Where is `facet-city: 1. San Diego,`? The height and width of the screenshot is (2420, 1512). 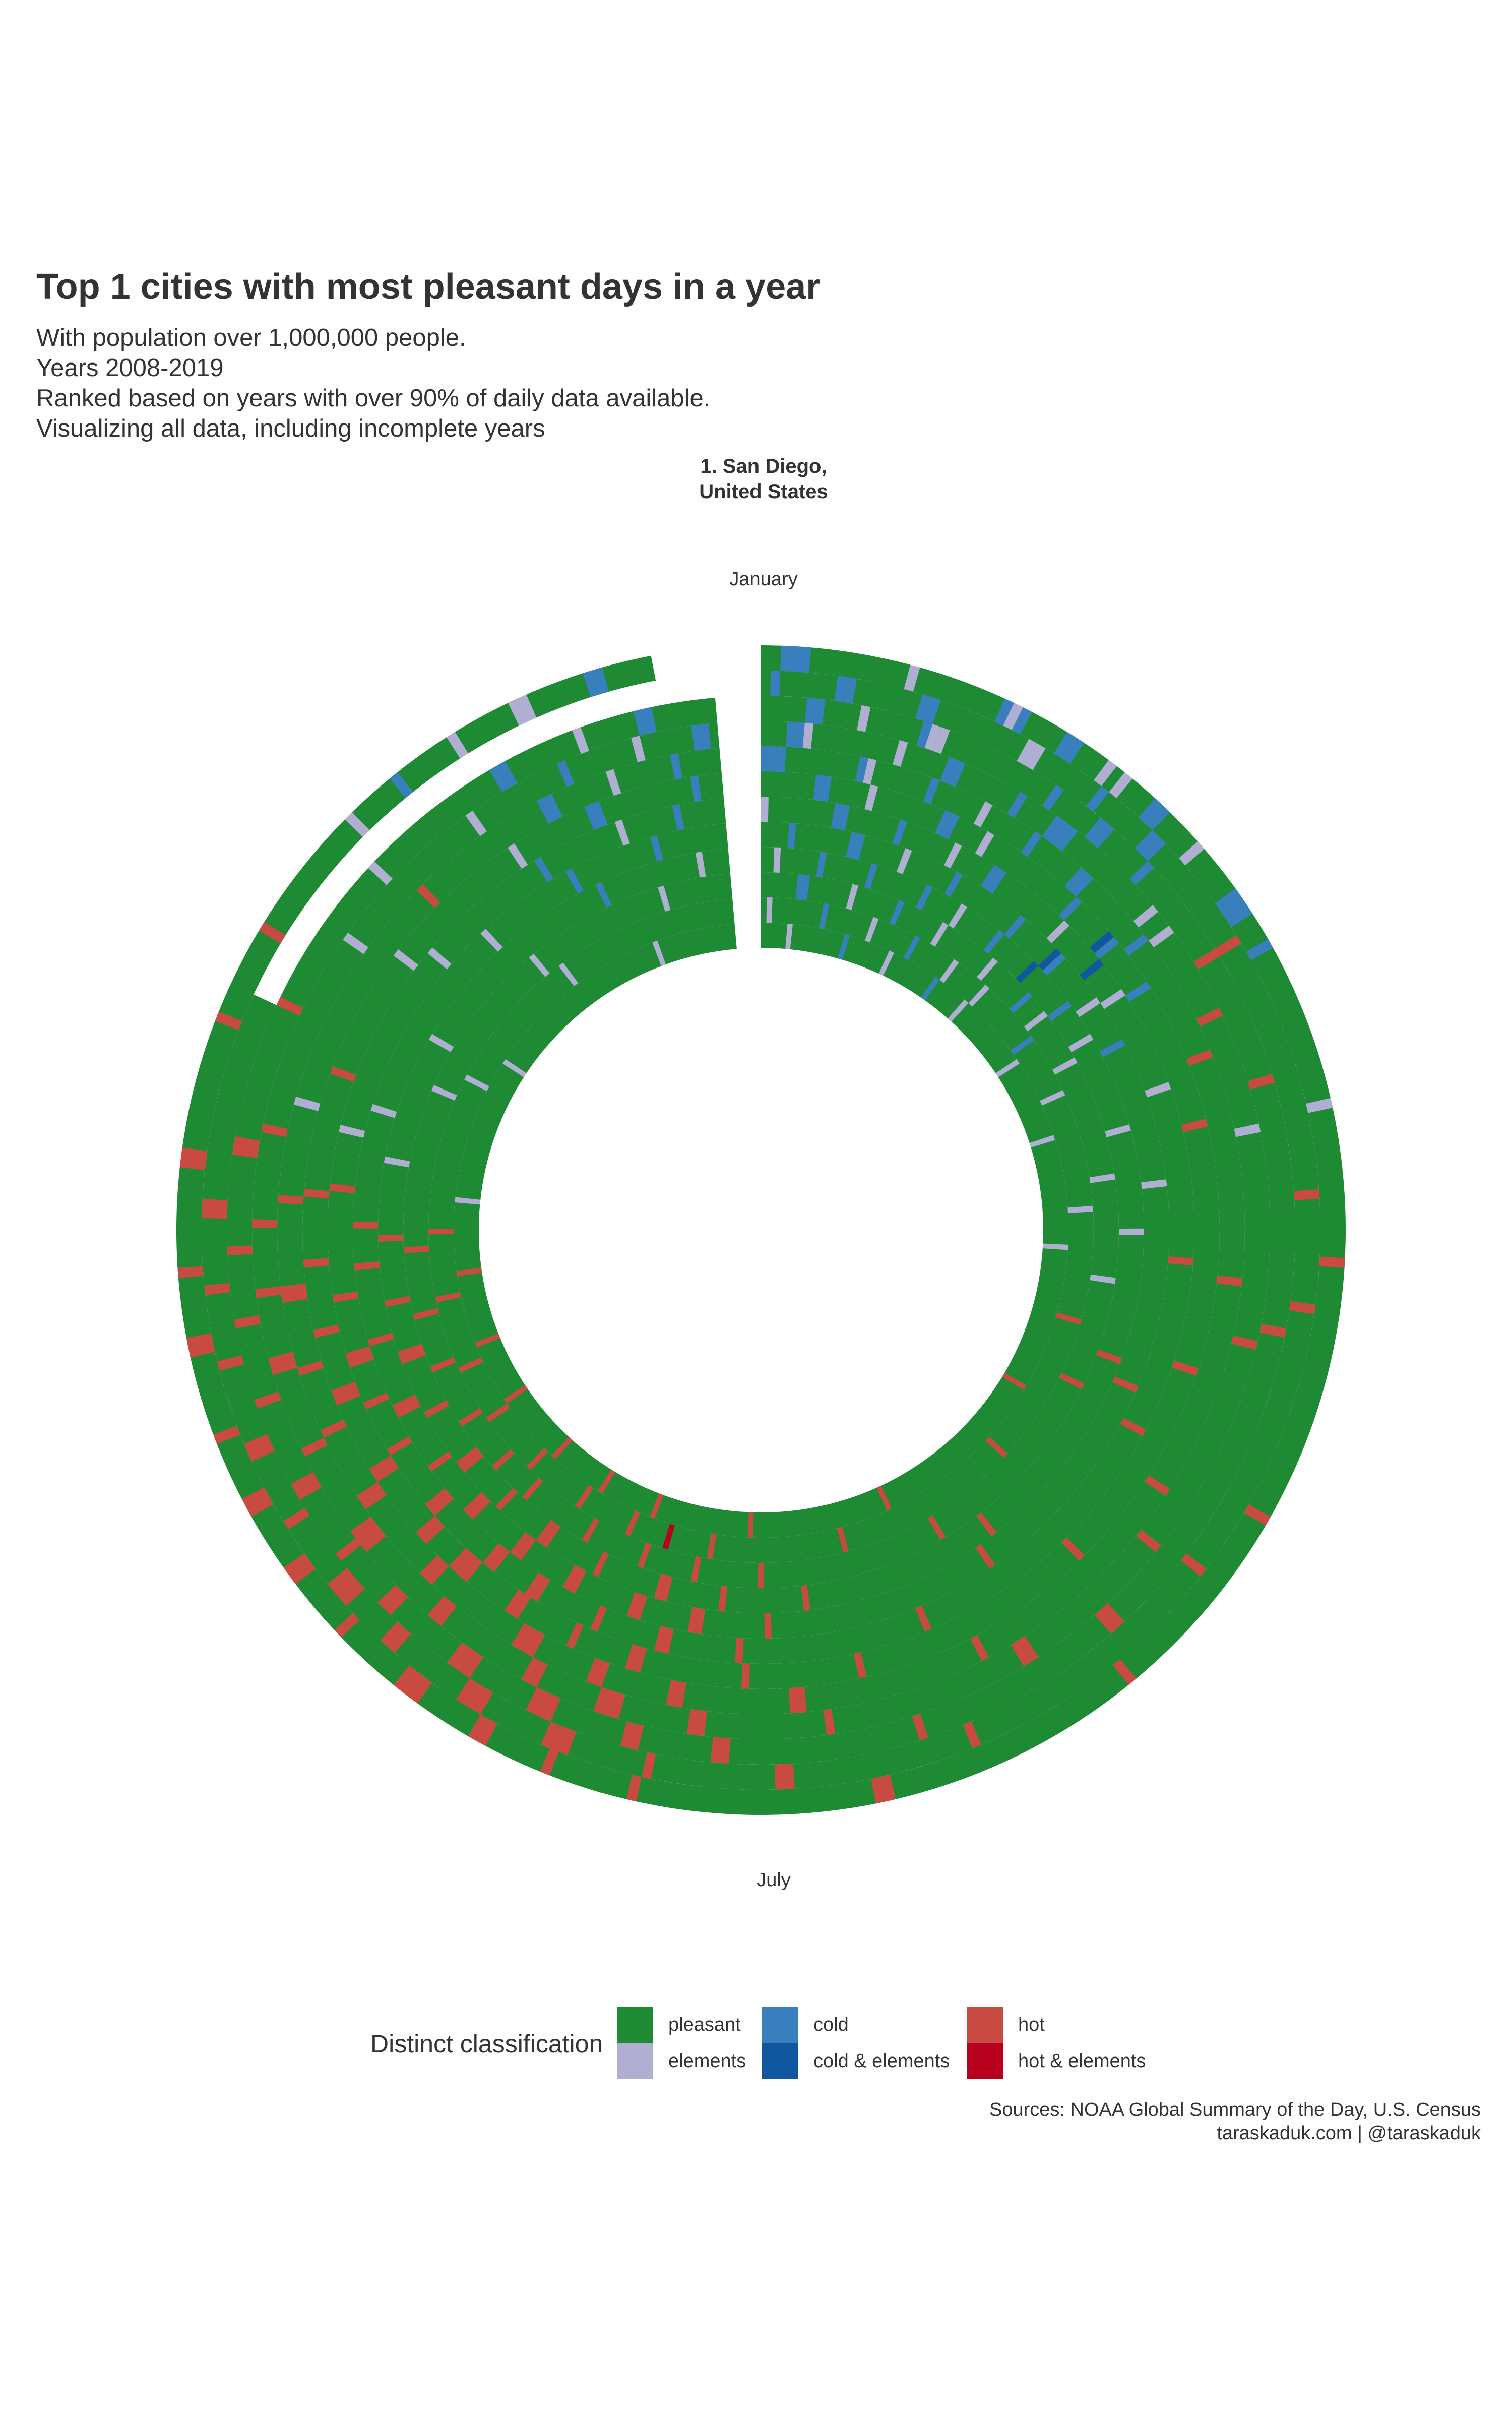 facet-city: 1. San Diego, is located at coordinates (764, 466).